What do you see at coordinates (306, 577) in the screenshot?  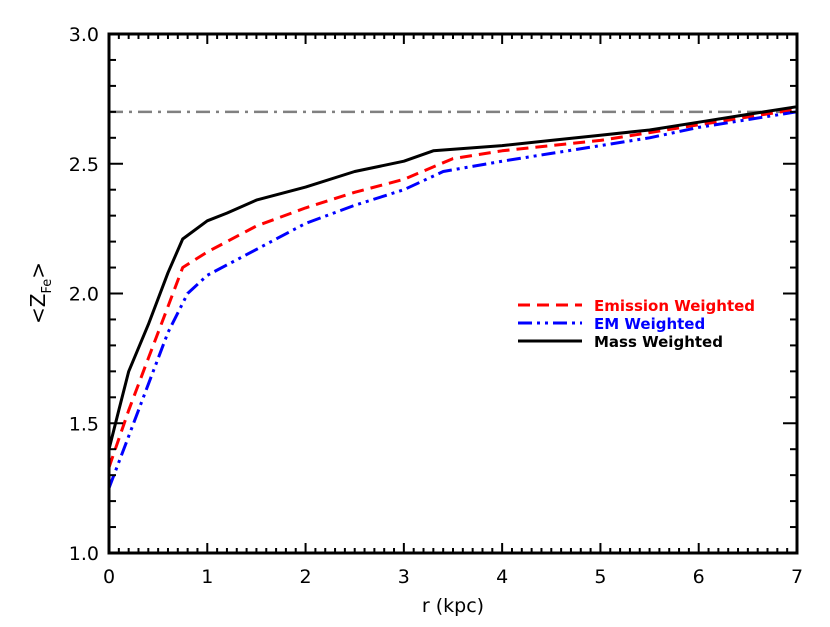 I see `x-tick-label: 2` at bounding box center [306, 577].